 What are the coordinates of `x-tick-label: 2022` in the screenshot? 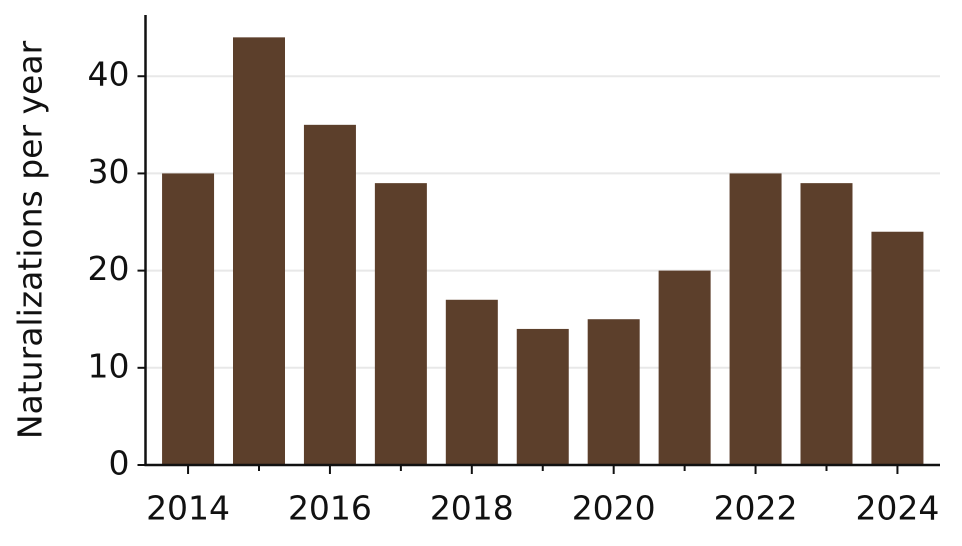 It's located at (756, 508).